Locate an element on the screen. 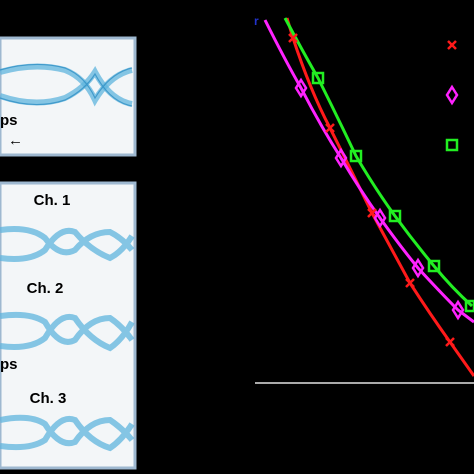  arrow: ← is located at coordinates (15, 140).